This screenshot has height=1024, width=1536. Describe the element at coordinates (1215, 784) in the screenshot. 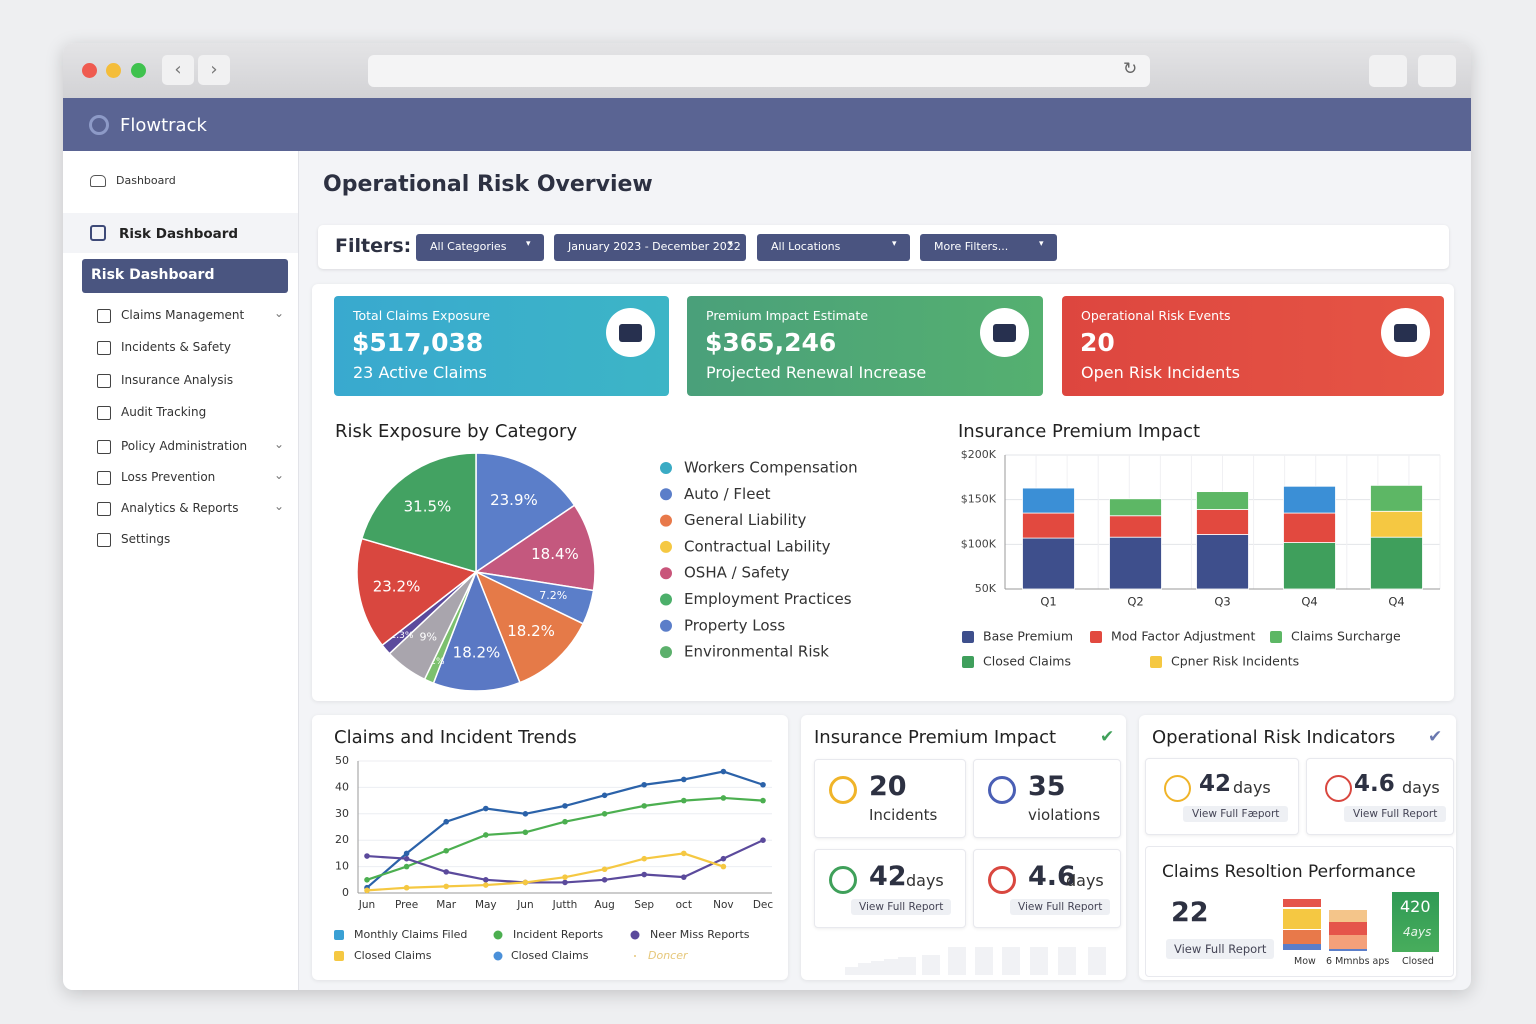

I see `metric-value: 42` at that location.